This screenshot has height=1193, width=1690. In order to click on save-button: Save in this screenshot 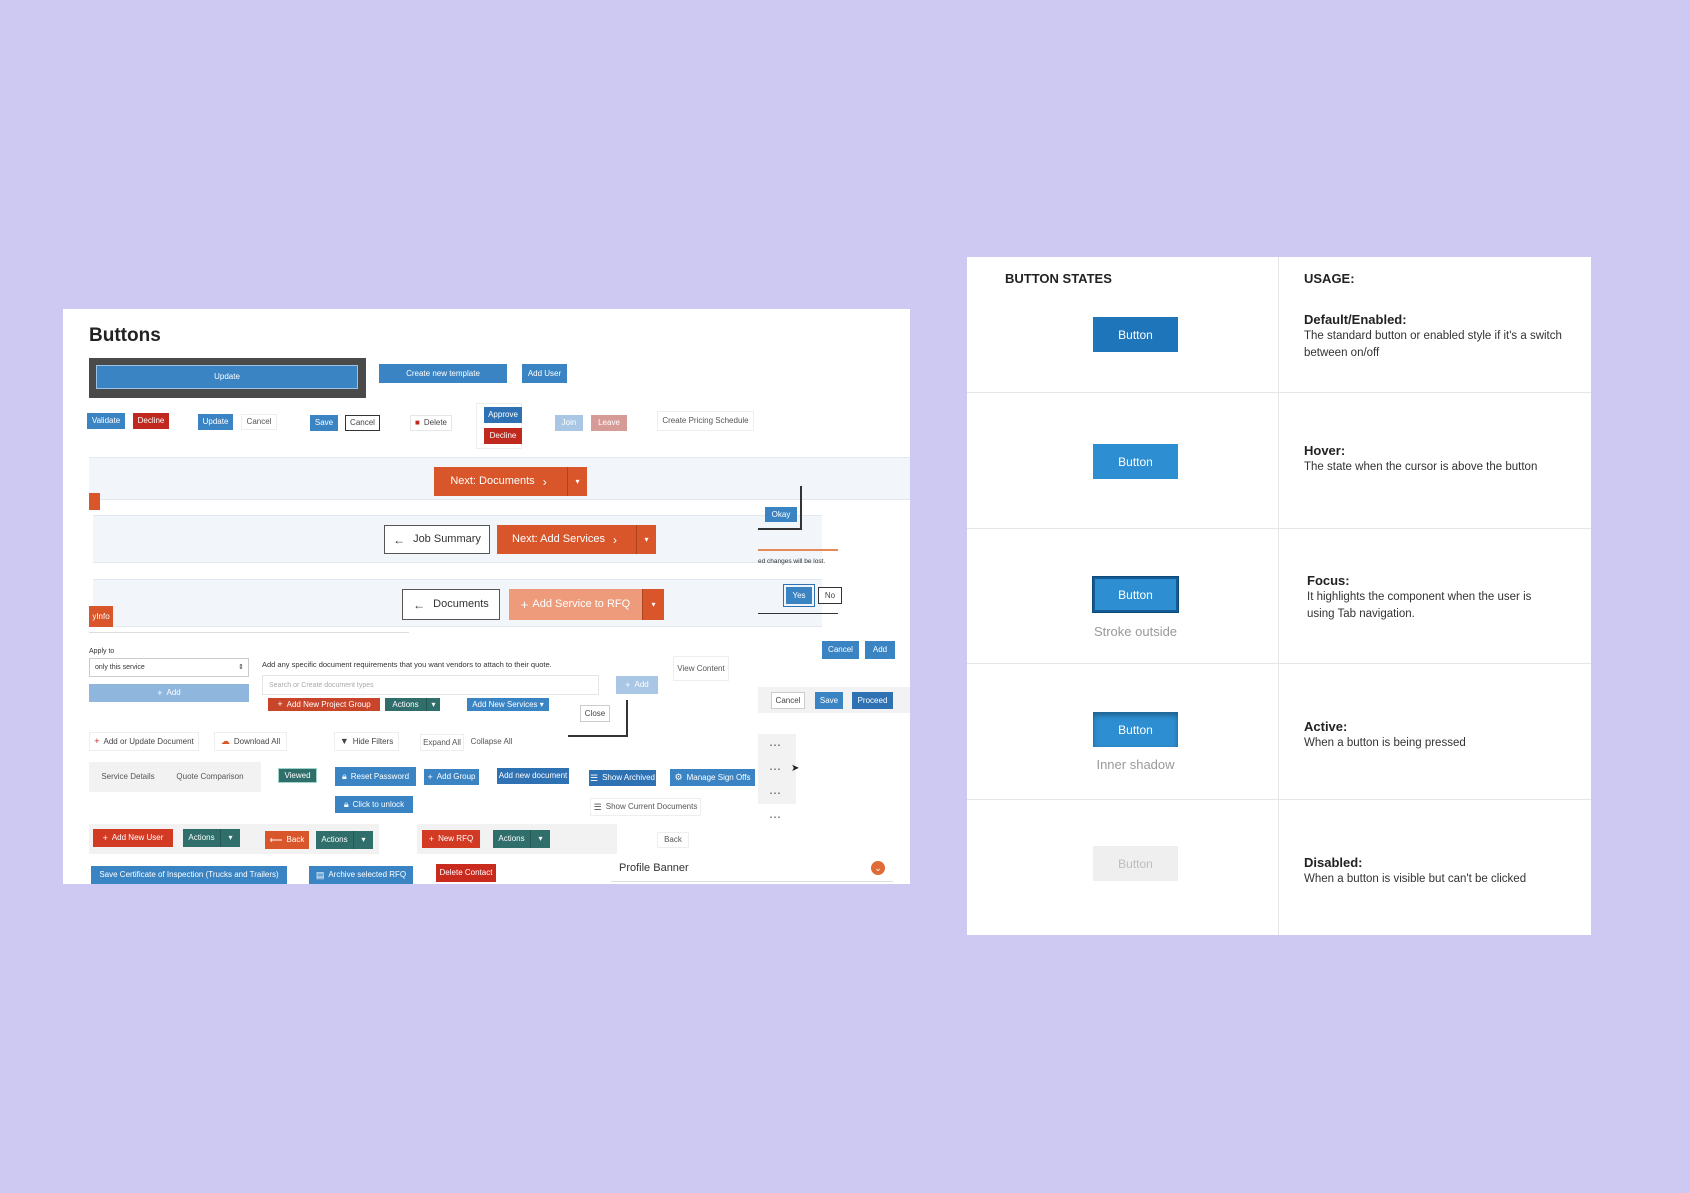, I will do `click(324, 423)`.